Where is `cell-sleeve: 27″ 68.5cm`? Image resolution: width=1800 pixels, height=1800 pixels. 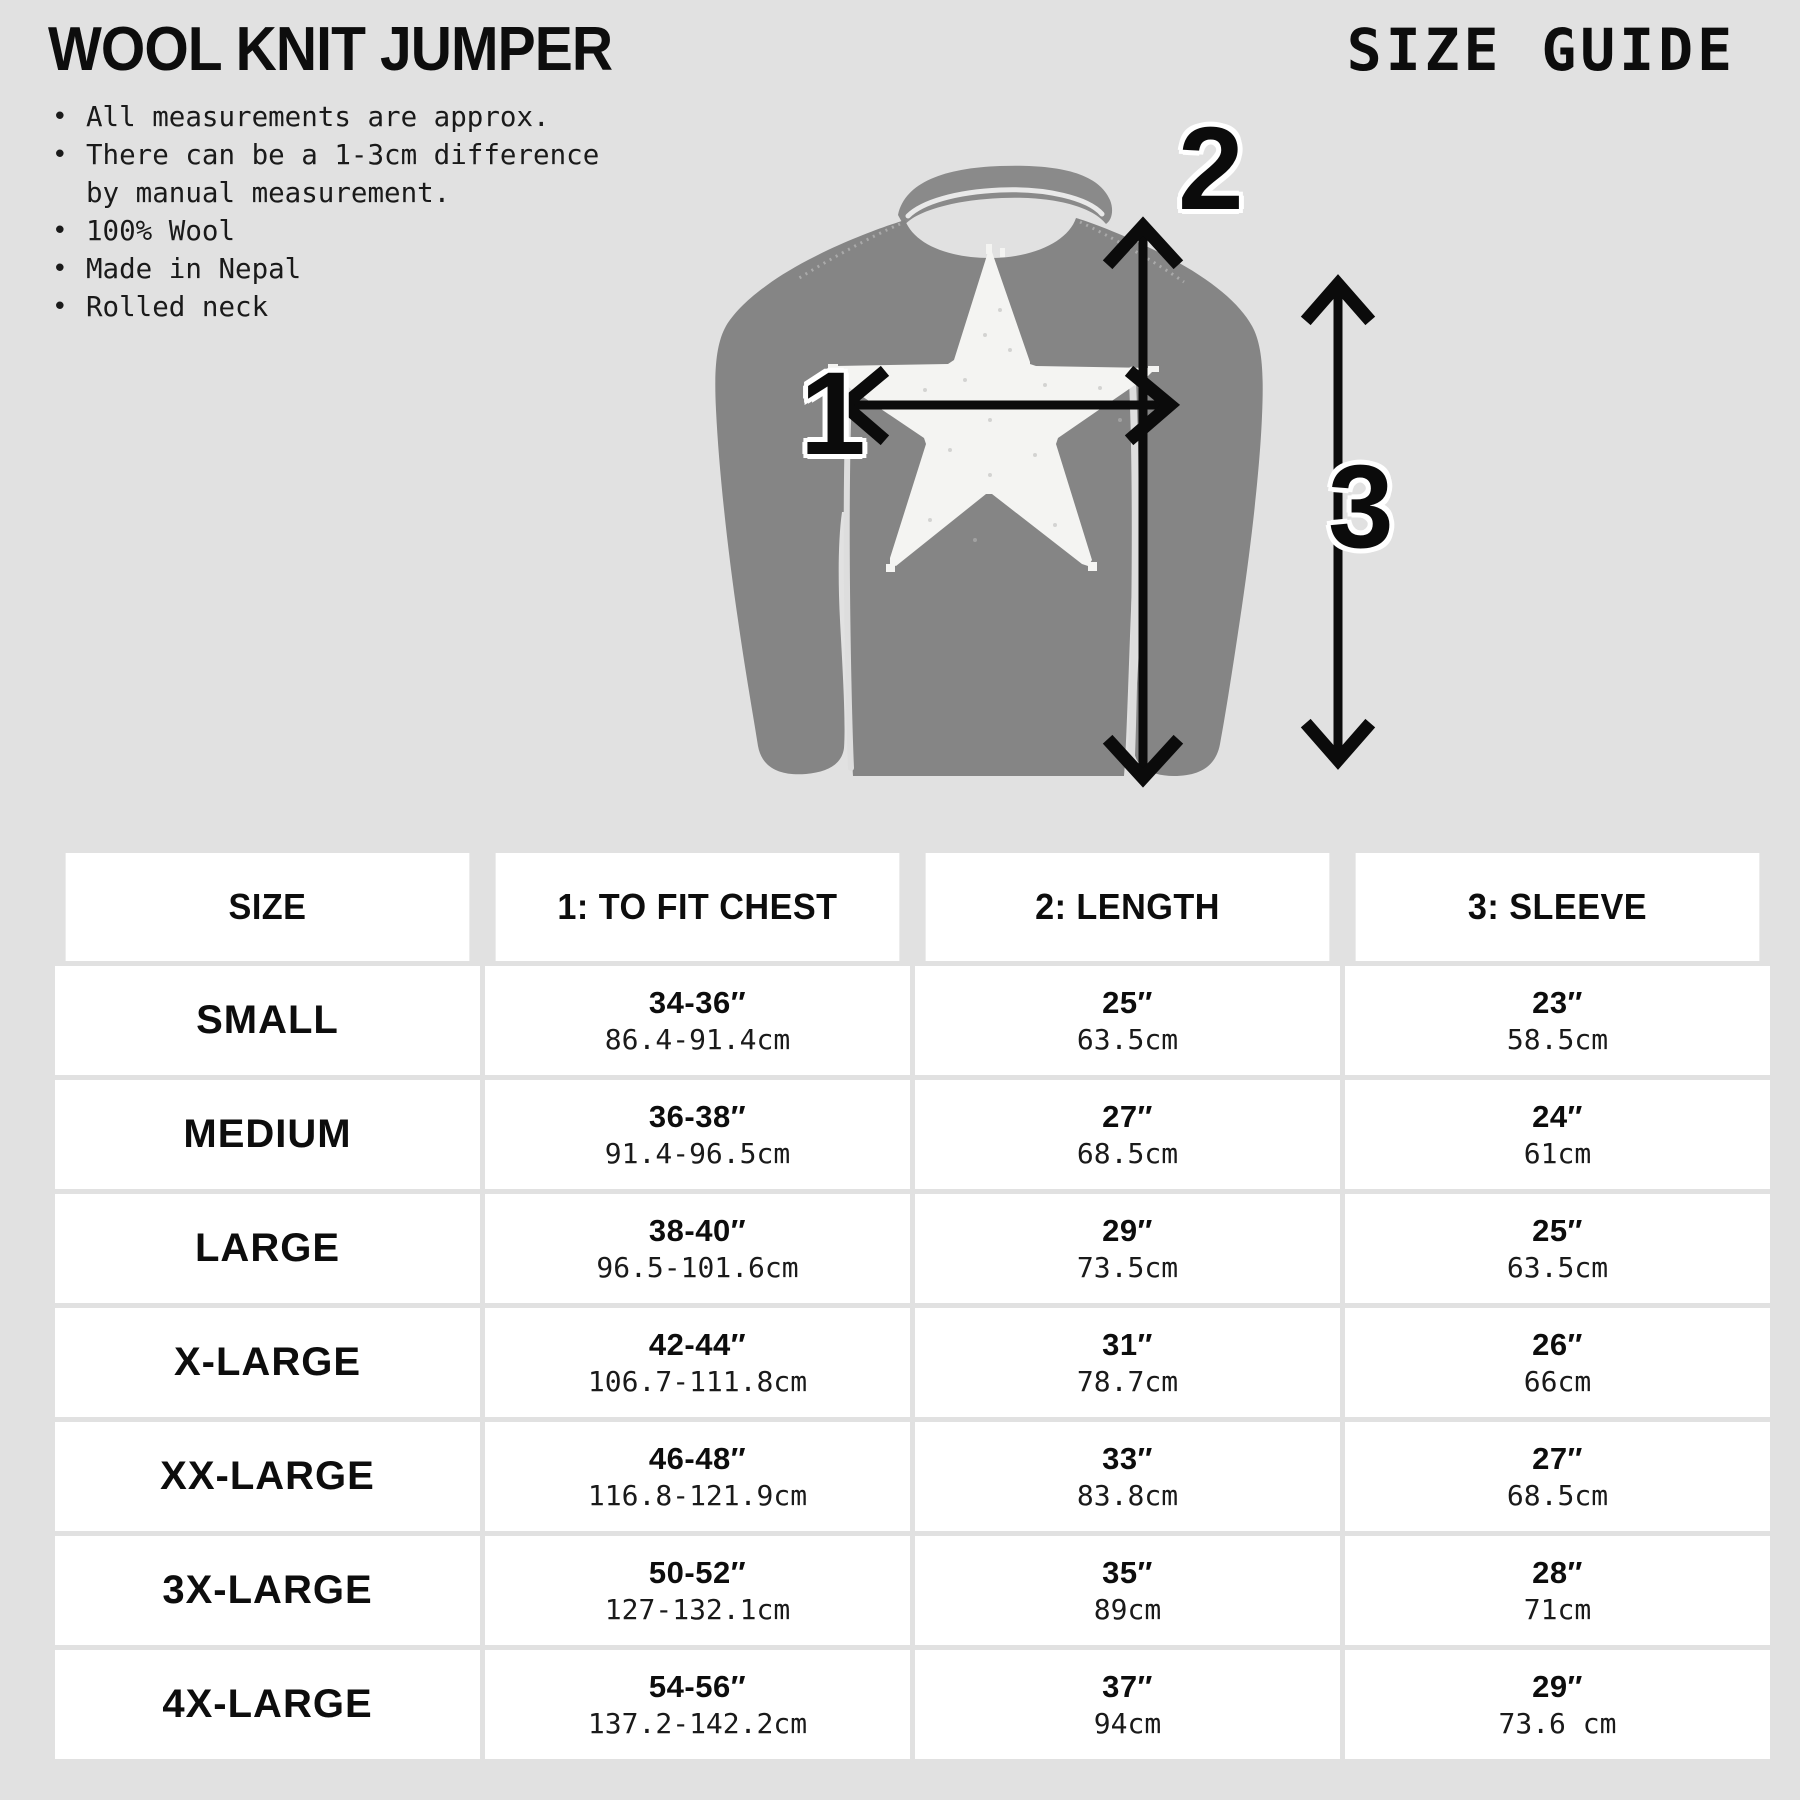
cell-sleeve: 27″ 68.5cm is located at coordinates (1557, 1476).